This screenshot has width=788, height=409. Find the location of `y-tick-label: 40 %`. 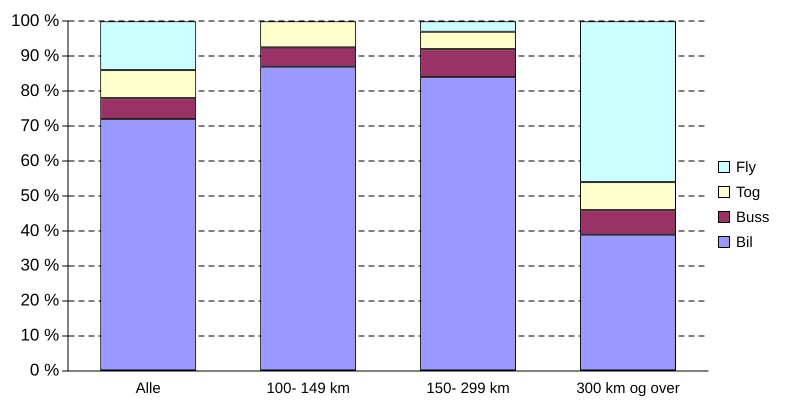

y-tick-label: 40 % is located at coordinates (40, 230).